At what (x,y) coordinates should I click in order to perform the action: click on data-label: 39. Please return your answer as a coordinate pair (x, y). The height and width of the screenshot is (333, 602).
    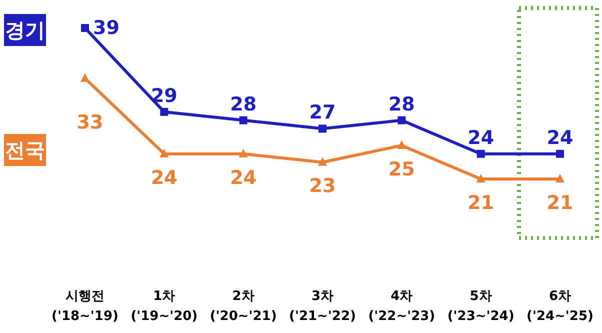
    Looking at the image, I should click on (106, 28).